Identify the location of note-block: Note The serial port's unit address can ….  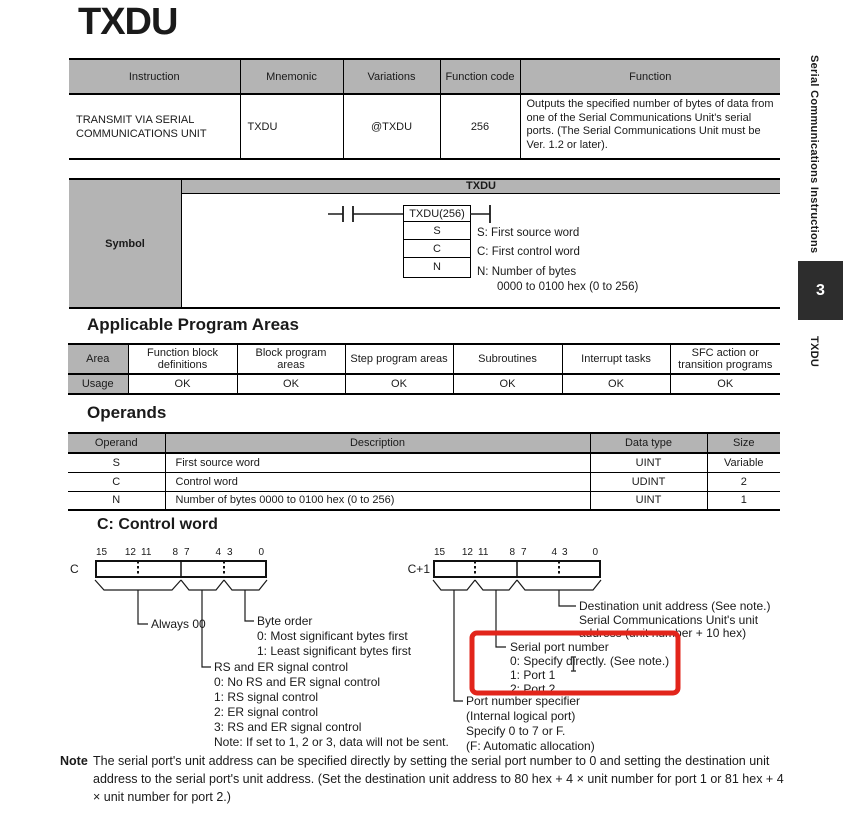
(424, 779).